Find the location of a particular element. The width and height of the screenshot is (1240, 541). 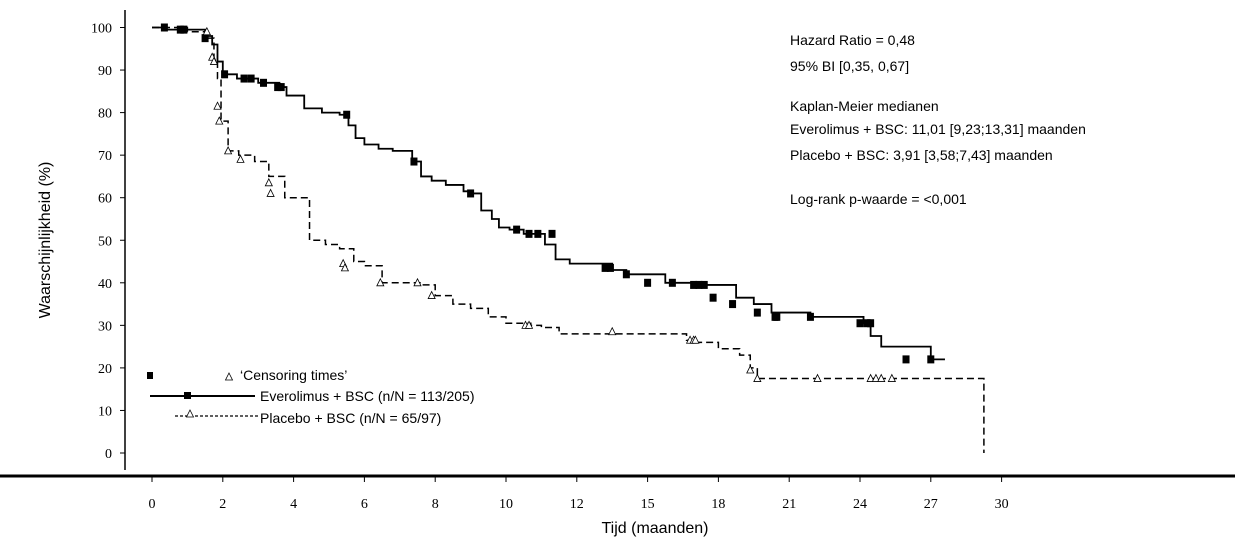

x-tick-label: 2 is located at coordinates (222, 504).